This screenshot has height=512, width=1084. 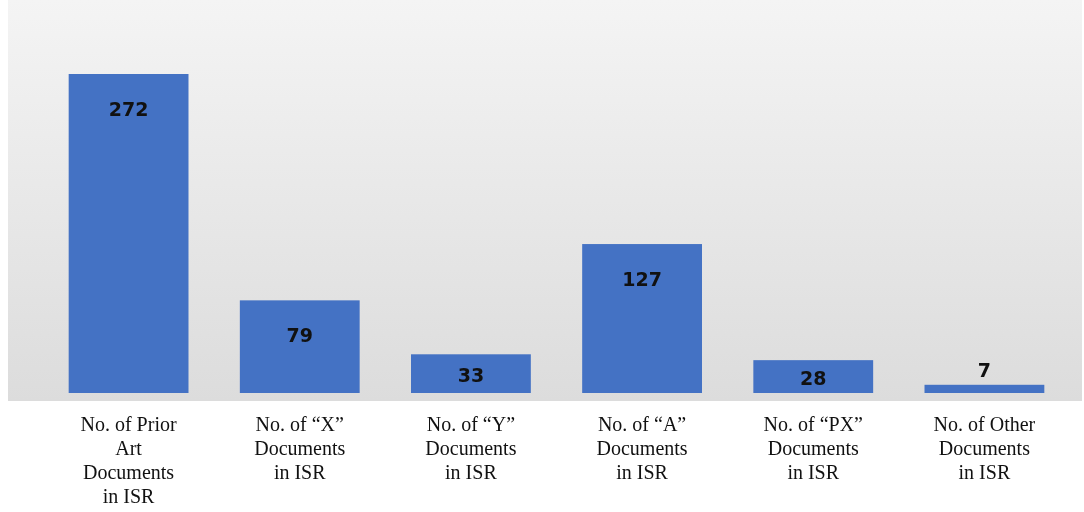 I want to click on x-tick-label: No. of Other Documents in ISR, so click(x=984, y=448).